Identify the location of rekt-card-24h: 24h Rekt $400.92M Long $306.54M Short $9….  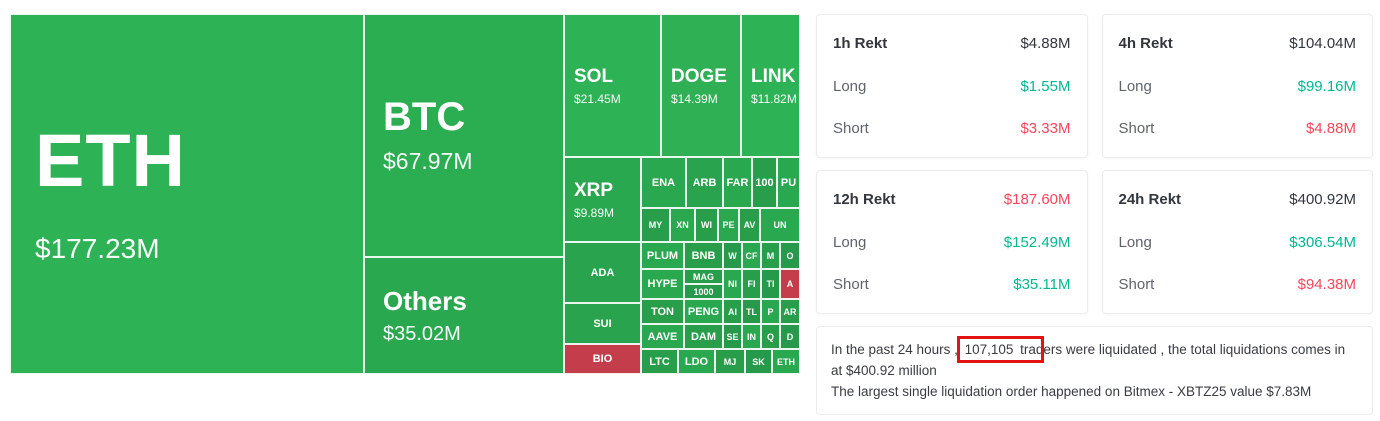
(1237, 242).